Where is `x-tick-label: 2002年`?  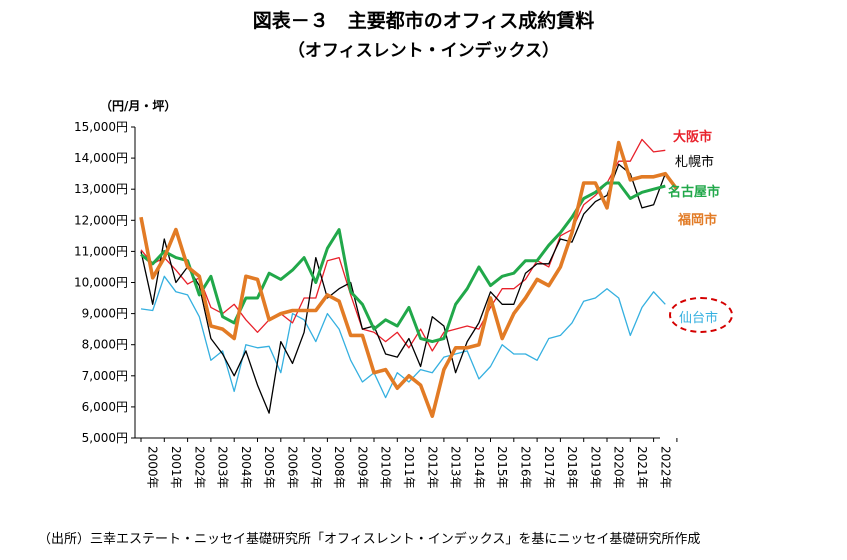
x-tick-label: 2002年 is located at coordinates (199, 467).